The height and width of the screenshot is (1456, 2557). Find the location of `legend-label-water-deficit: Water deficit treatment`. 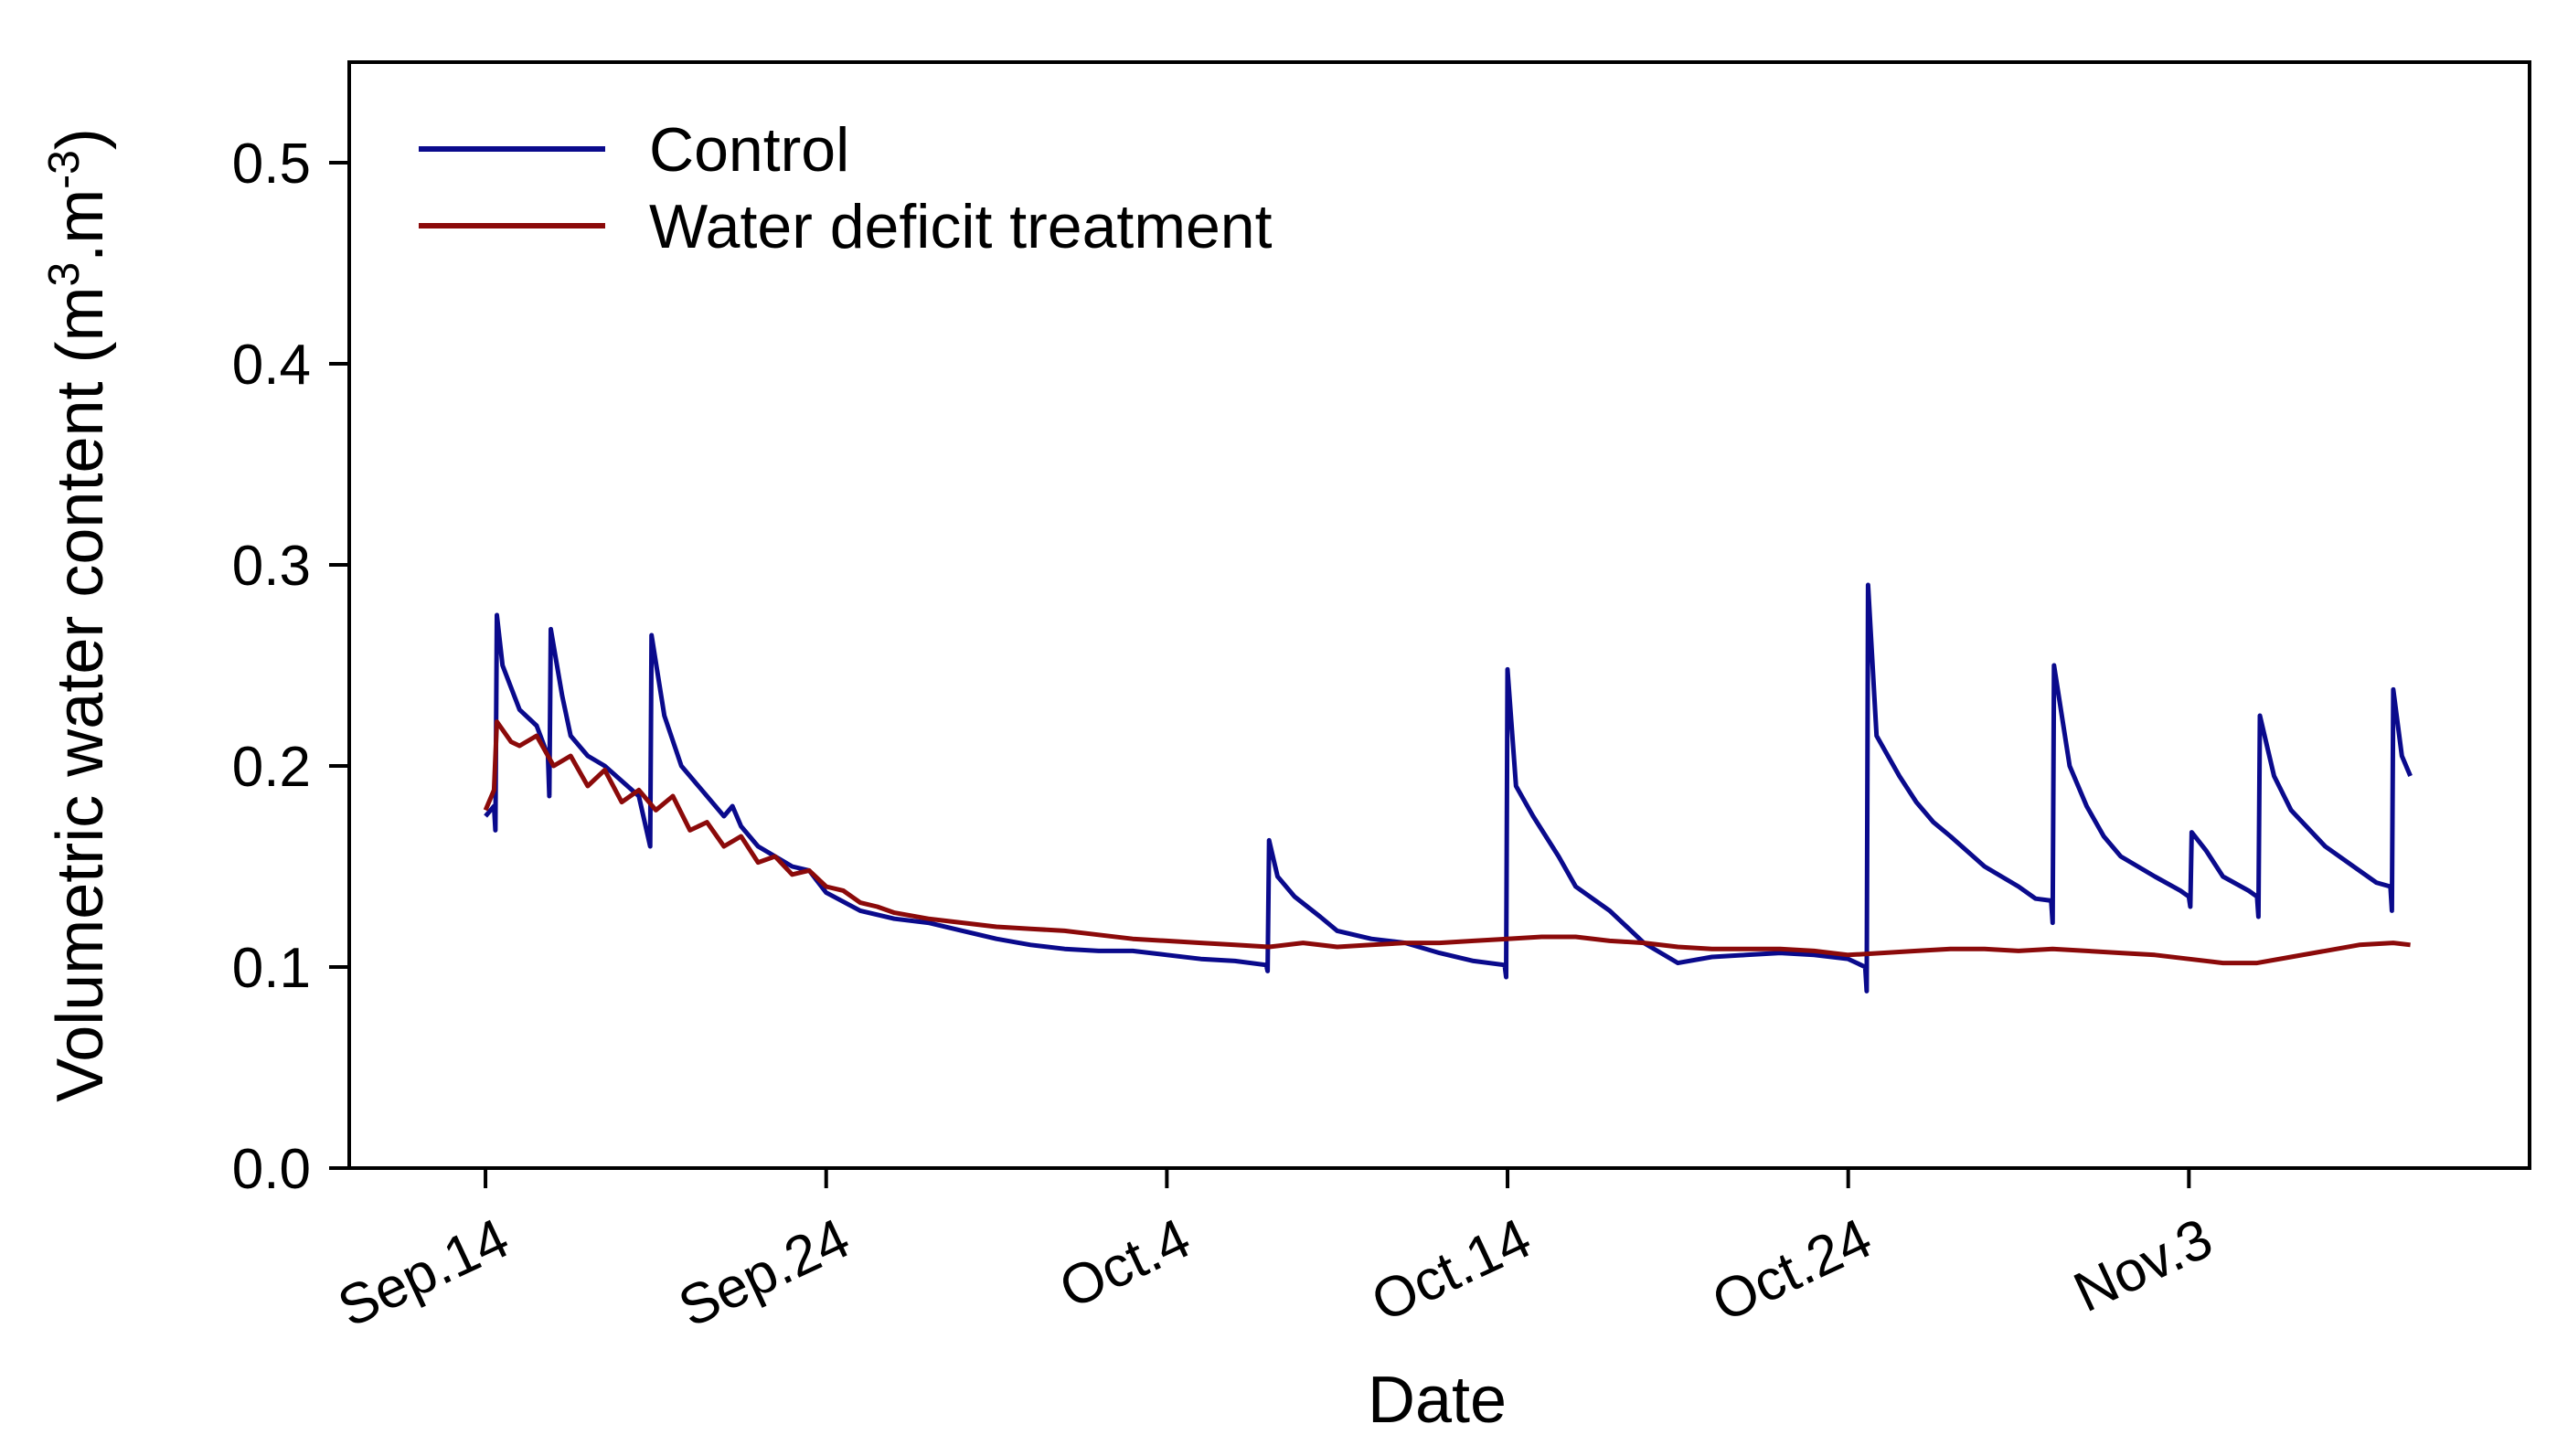

legend-label-water-deficit: Water deficit treatment is located at coordinates (961, 227).